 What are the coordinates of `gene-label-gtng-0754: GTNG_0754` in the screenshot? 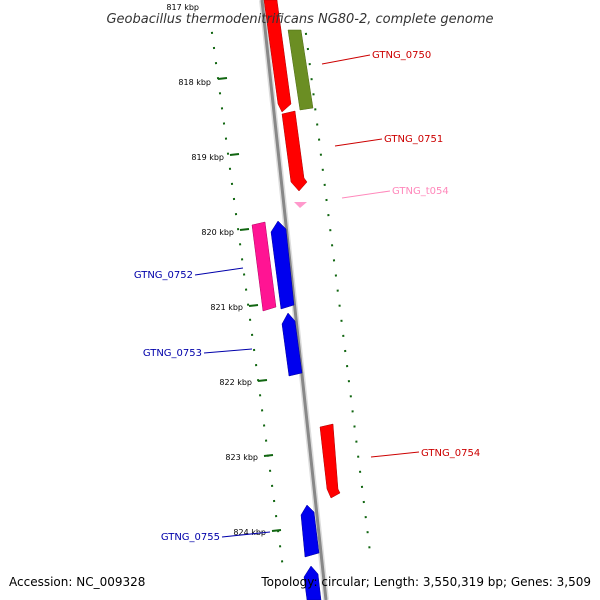 It's located at (450, 453).